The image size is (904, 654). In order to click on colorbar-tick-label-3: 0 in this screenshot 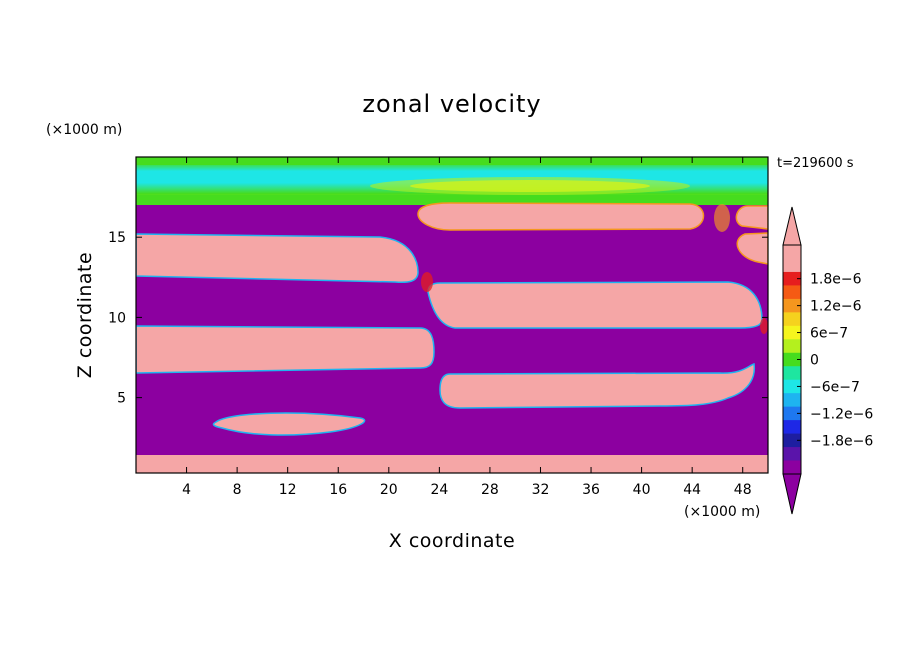, I will do `click(814, 361)`.